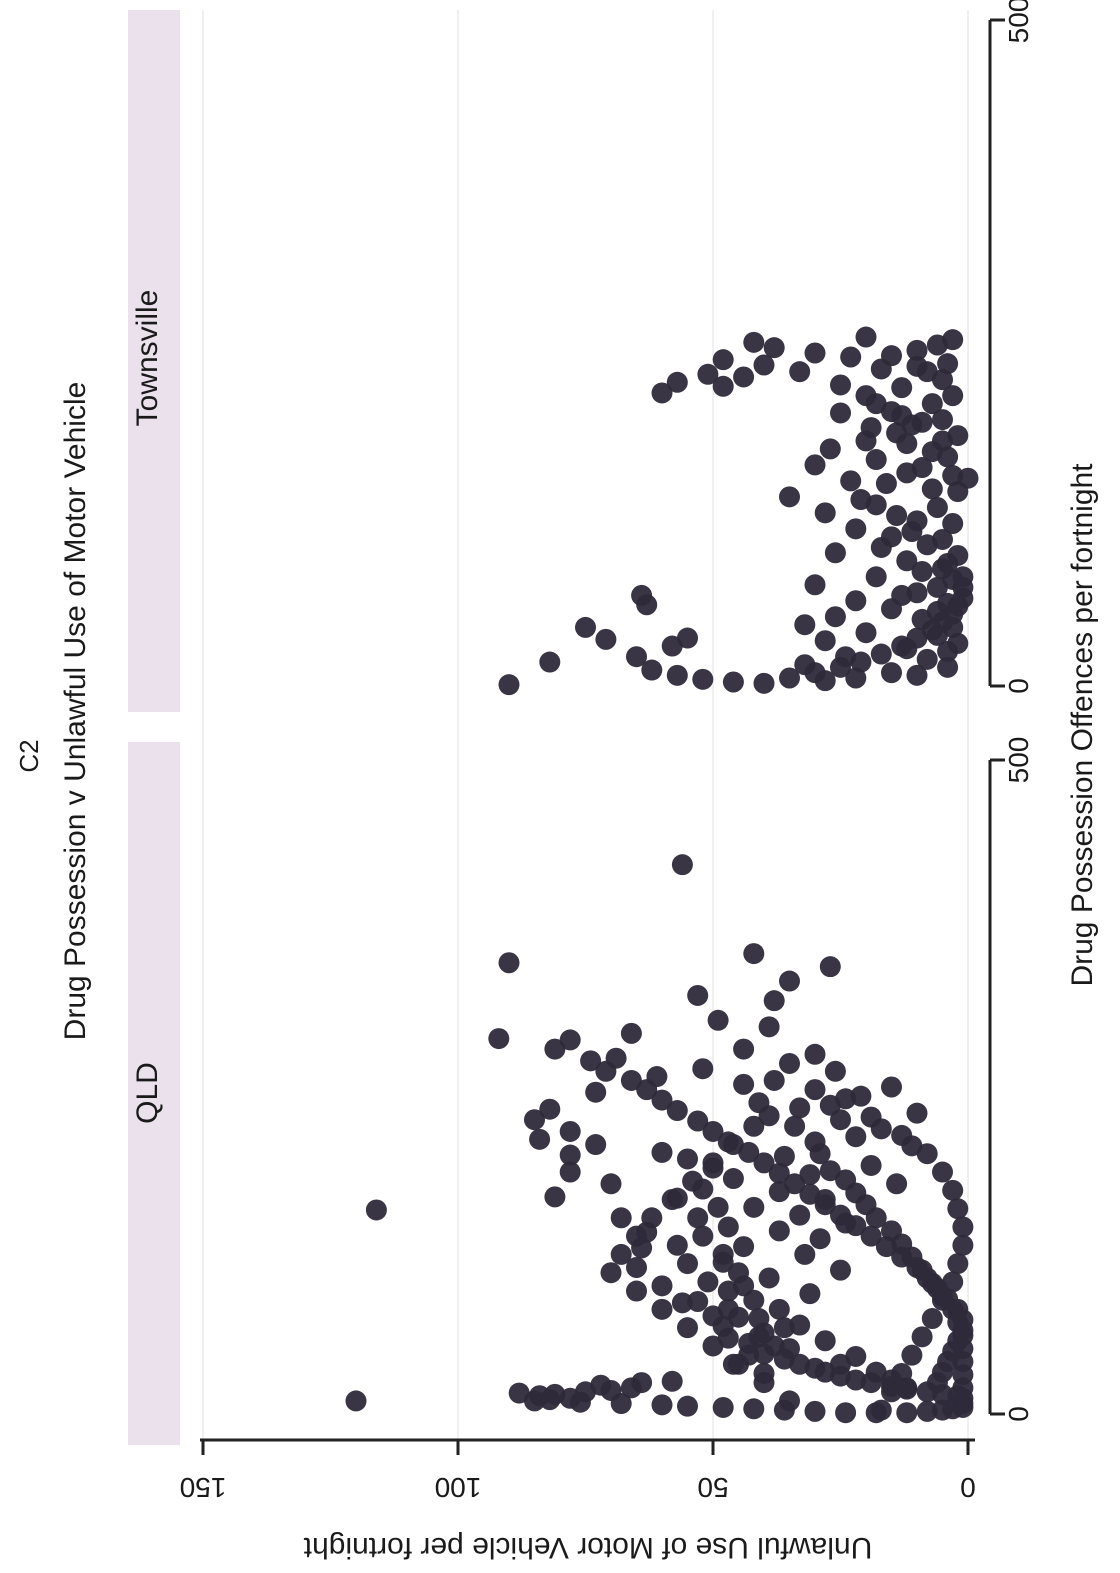 This screenshot has width=1120, height=1573. Describe the element at coordinates (968, 1487) in the screenshot. I see `y-tick-label: 0` at that location.